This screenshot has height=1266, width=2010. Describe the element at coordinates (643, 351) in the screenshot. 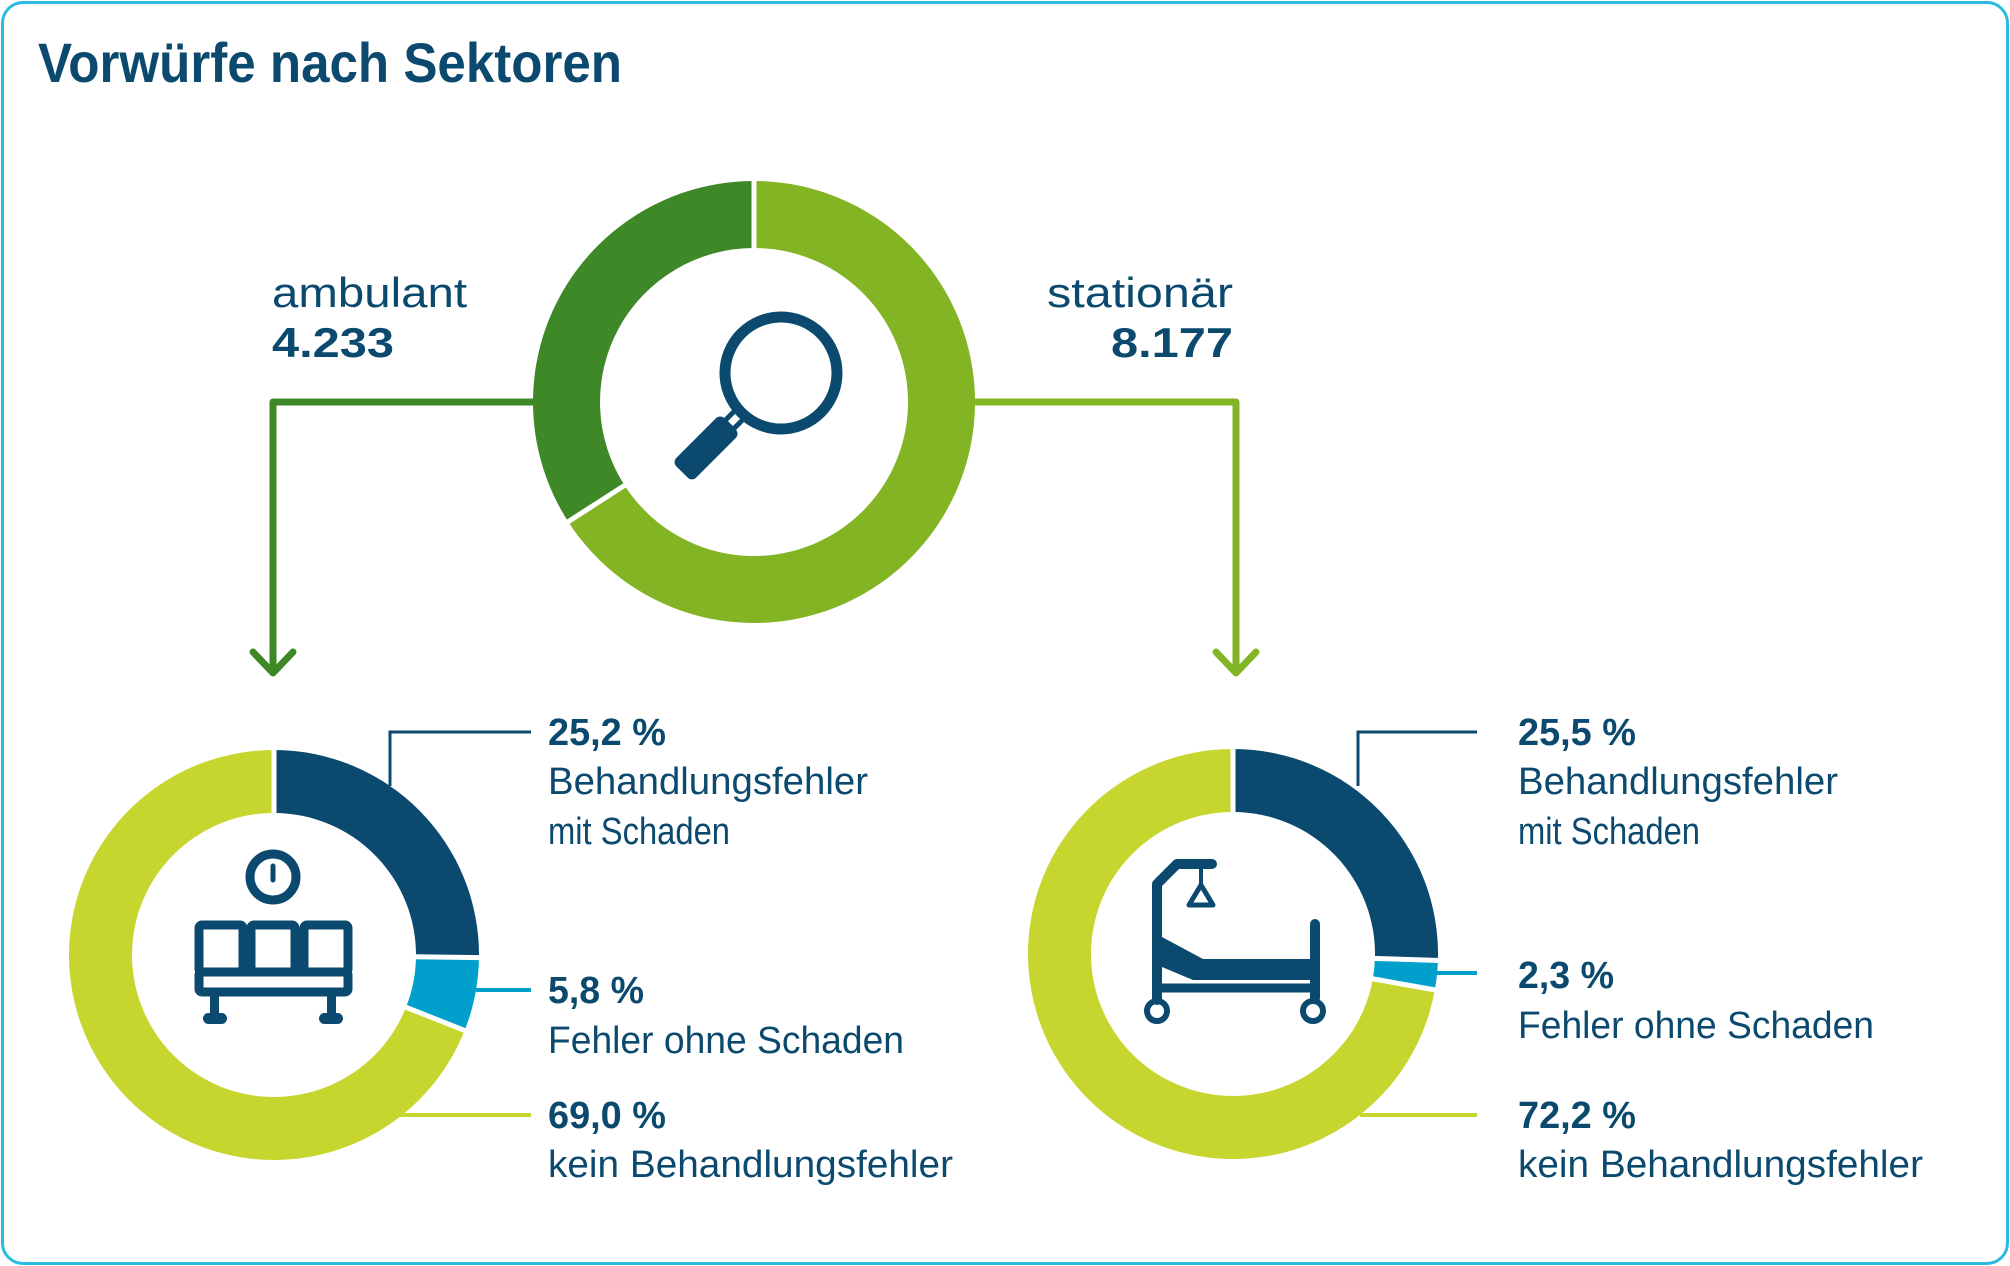

I see `donut-segment-ambulant` at that location.